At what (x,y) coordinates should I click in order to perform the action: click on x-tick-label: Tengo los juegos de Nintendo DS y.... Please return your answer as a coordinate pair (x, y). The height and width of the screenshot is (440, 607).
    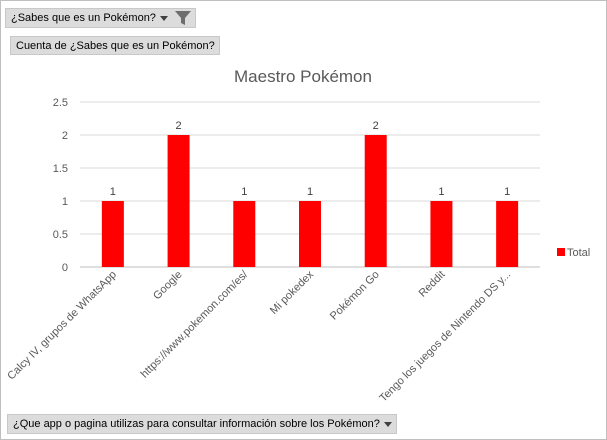
    Looking at the image, I should click on (445, 337).